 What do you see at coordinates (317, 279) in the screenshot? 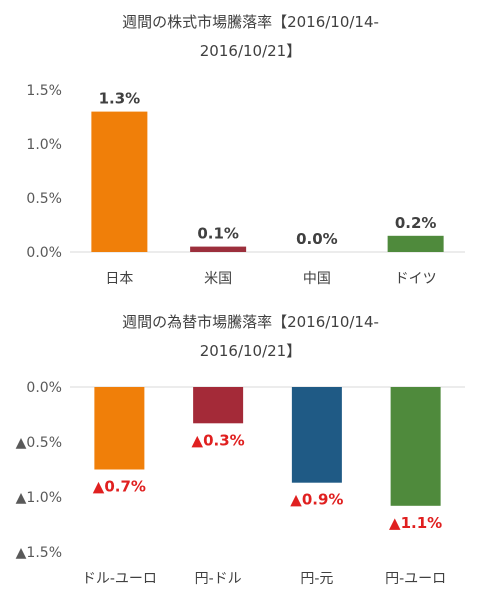
I see `category-label: 中国` at bounding box center [317, 279].